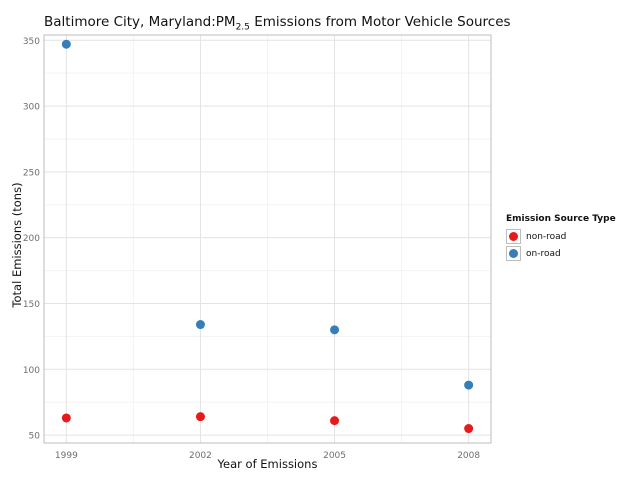 The image size is (640, 480). I want to click on x-axis-label: Year of Emissions, so click(267, 464).